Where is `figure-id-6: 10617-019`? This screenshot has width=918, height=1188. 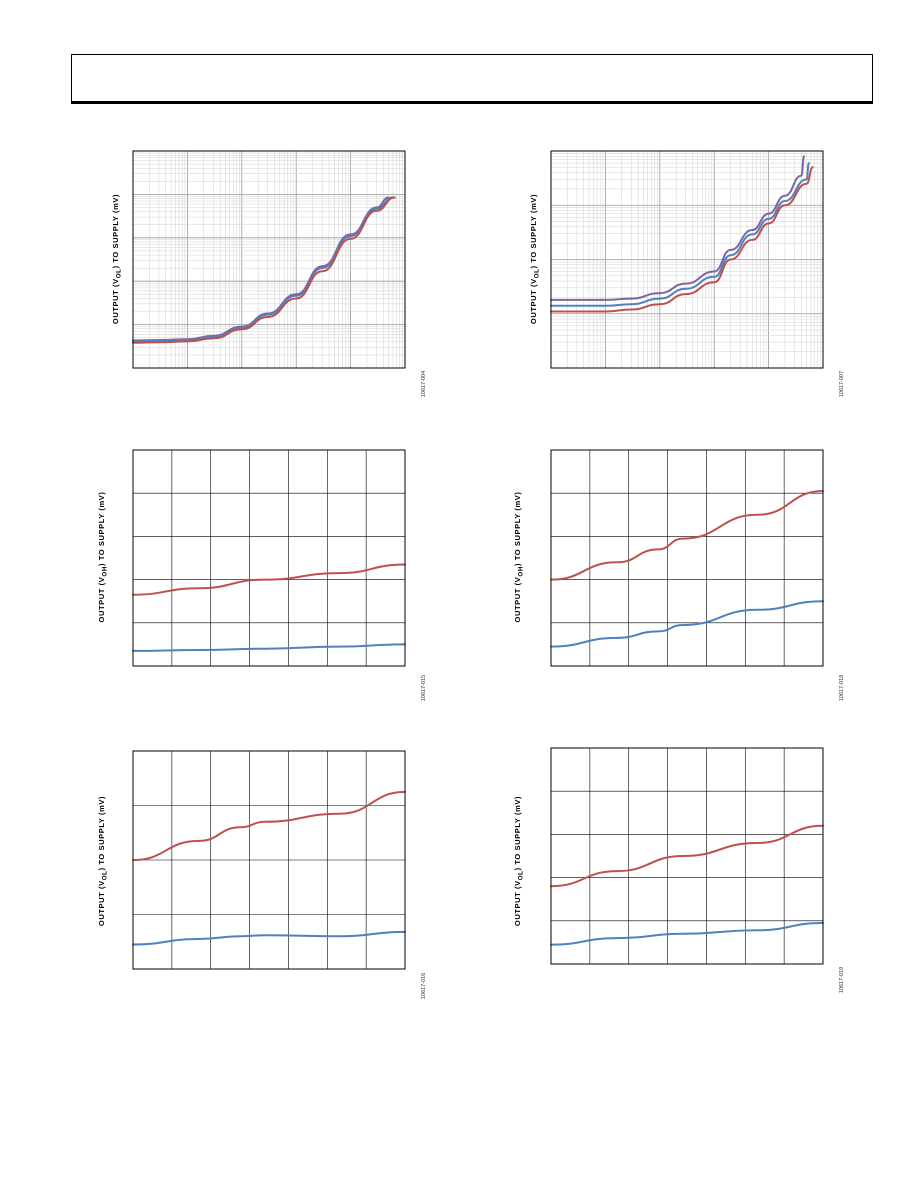
figure-id-6: 10617-019 is located at coordinates (842, 980).